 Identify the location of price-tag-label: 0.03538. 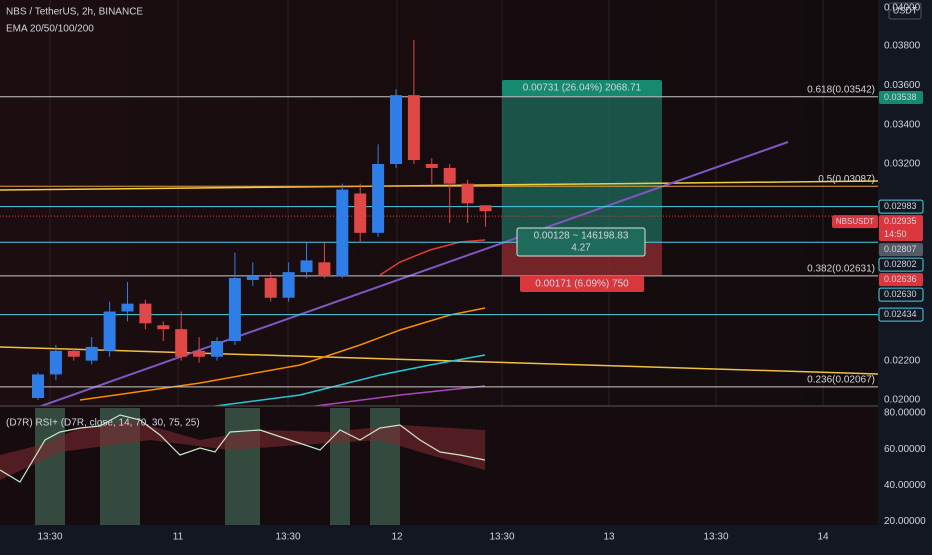
(900, 97).